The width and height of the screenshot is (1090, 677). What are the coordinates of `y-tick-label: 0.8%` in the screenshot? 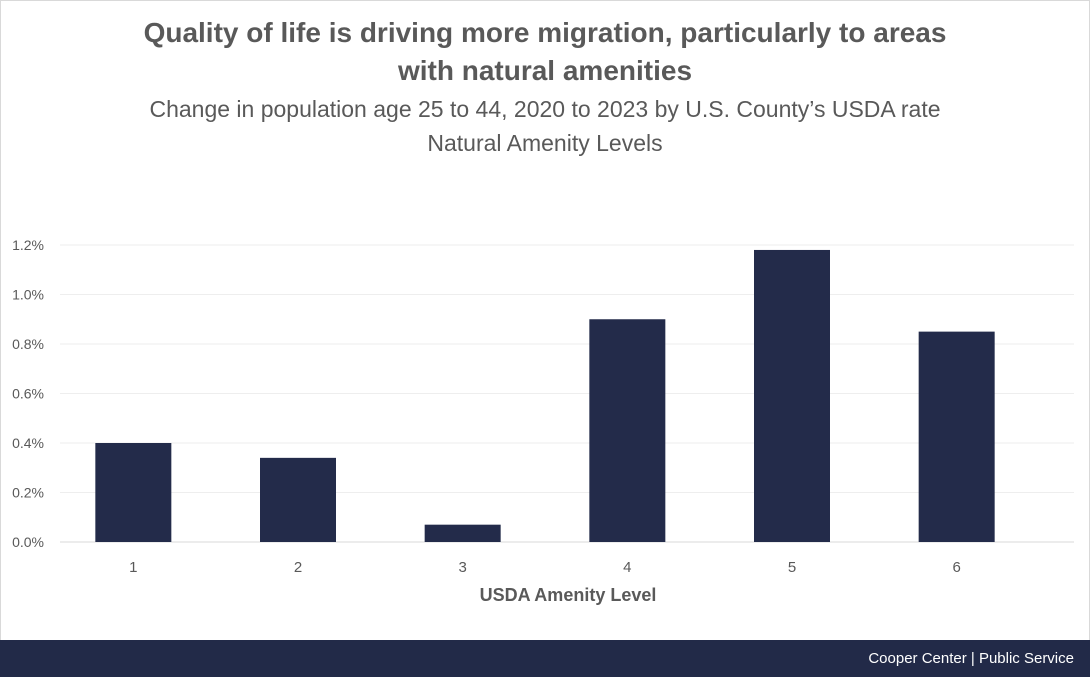 It's located at (28, 344).